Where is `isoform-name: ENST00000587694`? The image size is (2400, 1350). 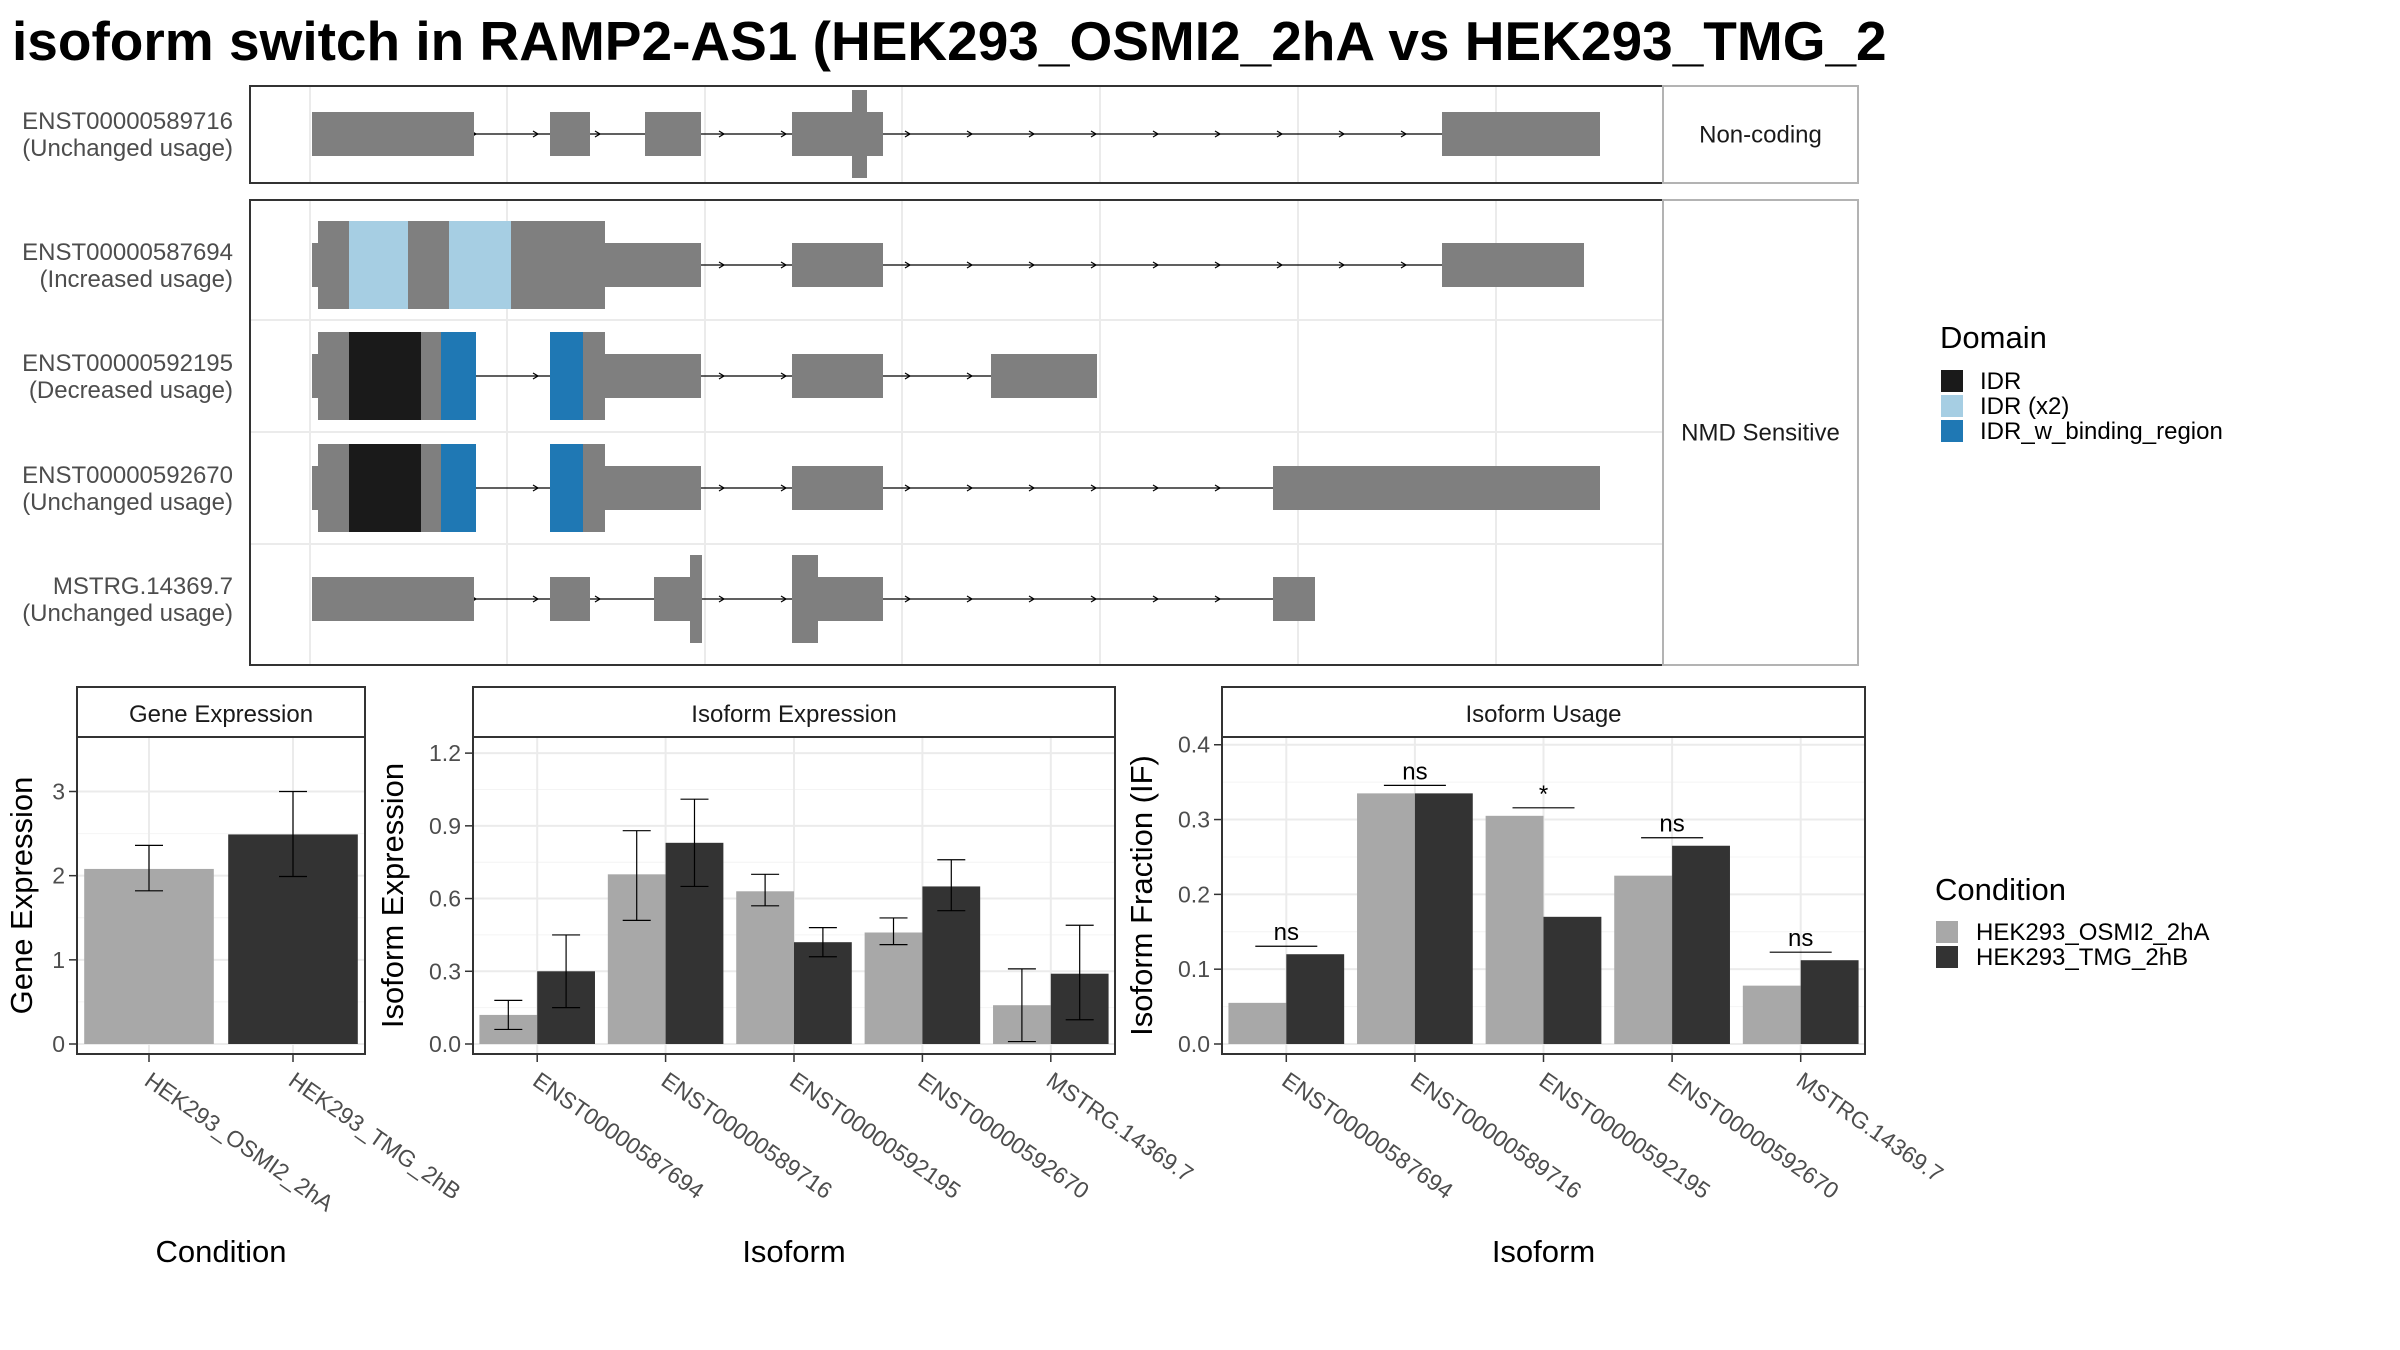
isoform-name: ENST00000587694 is located at coordinates (127, 252).